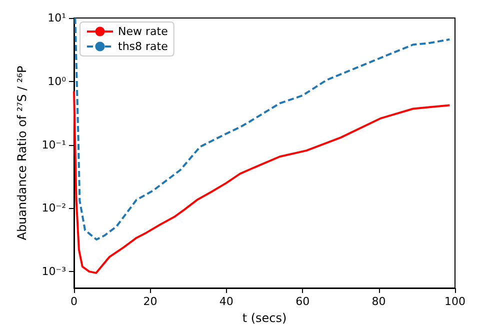  What do you see at coordinates (150, 301) in the screenshot?
I see `x-tick-label: 20` at bounding box center [150, 301].